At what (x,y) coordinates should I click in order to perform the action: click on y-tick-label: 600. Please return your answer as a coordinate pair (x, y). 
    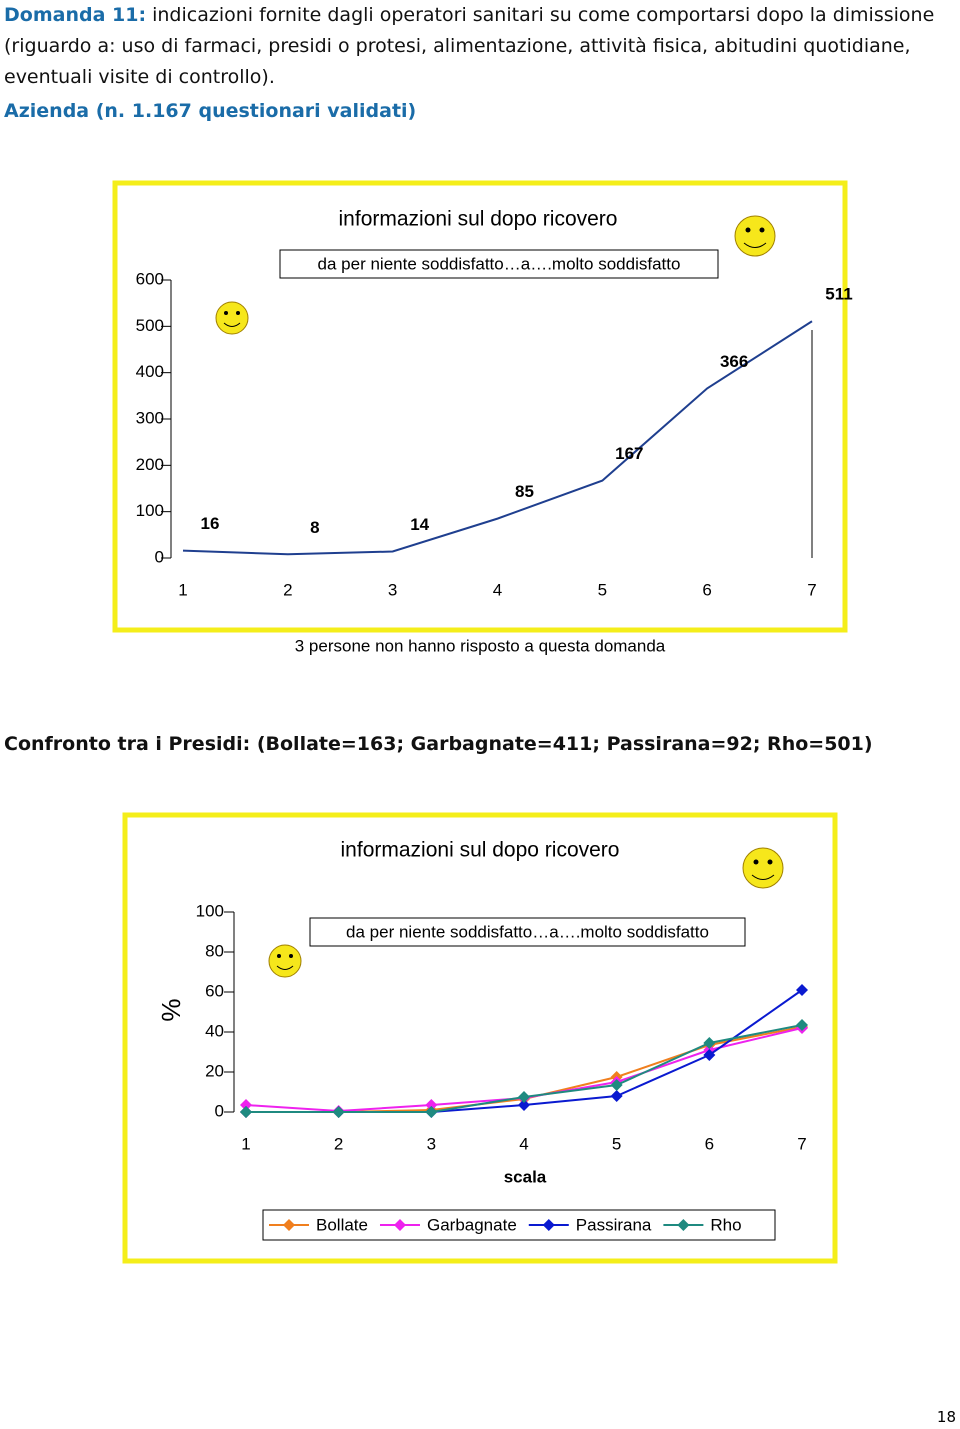
    Looking at the image, I should click on (150, 278).